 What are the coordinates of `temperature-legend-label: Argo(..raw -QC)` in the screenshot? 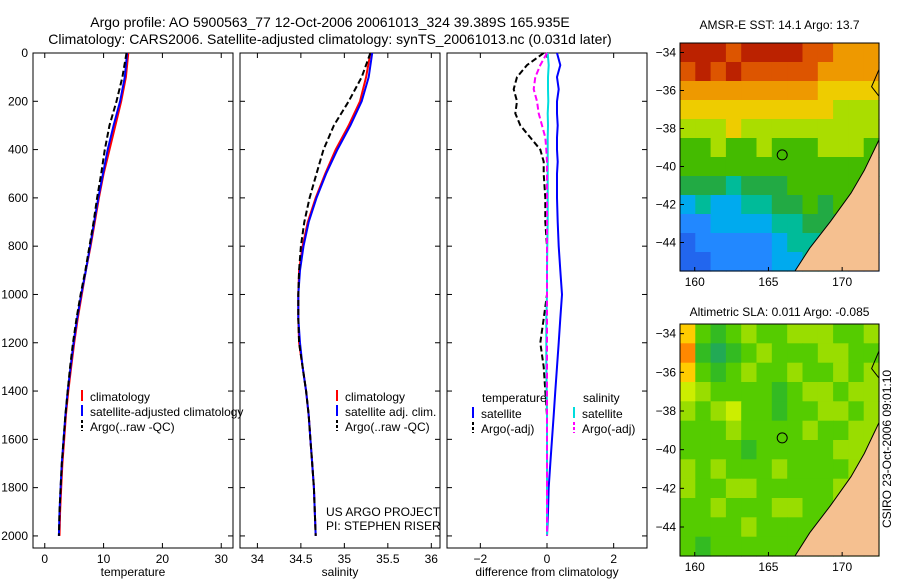 It's located at (132, 427).